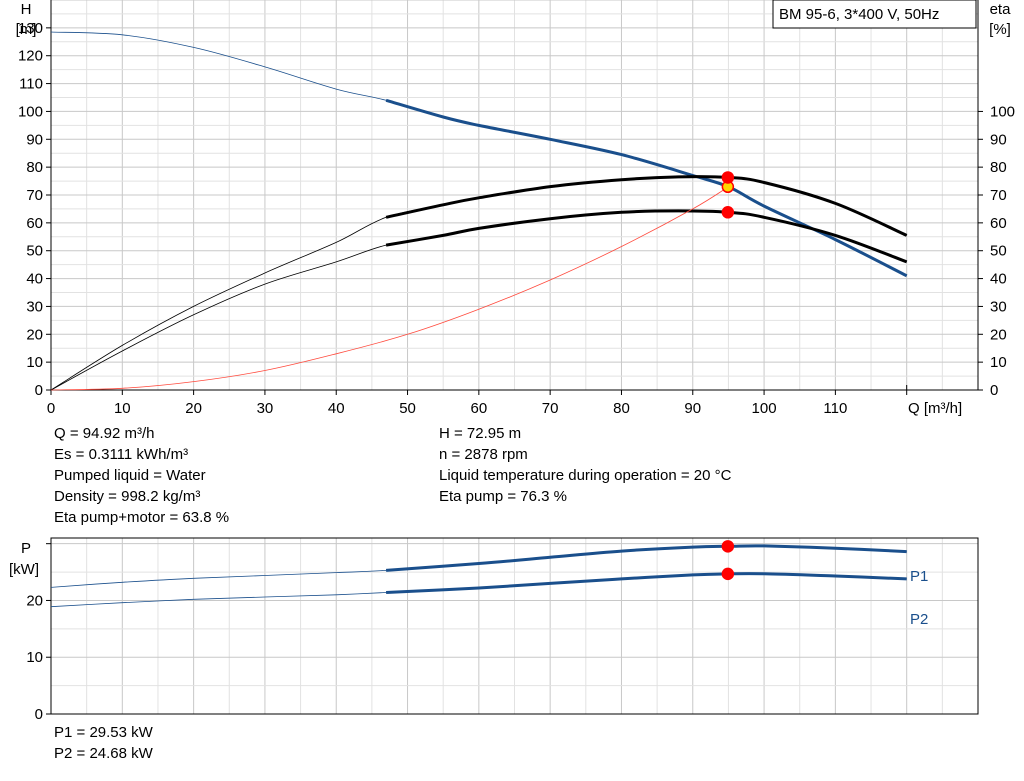 The height and width of the screenshot is (781, 1024). I want to click on y-right-tick-label: 60, so click(998, 223).